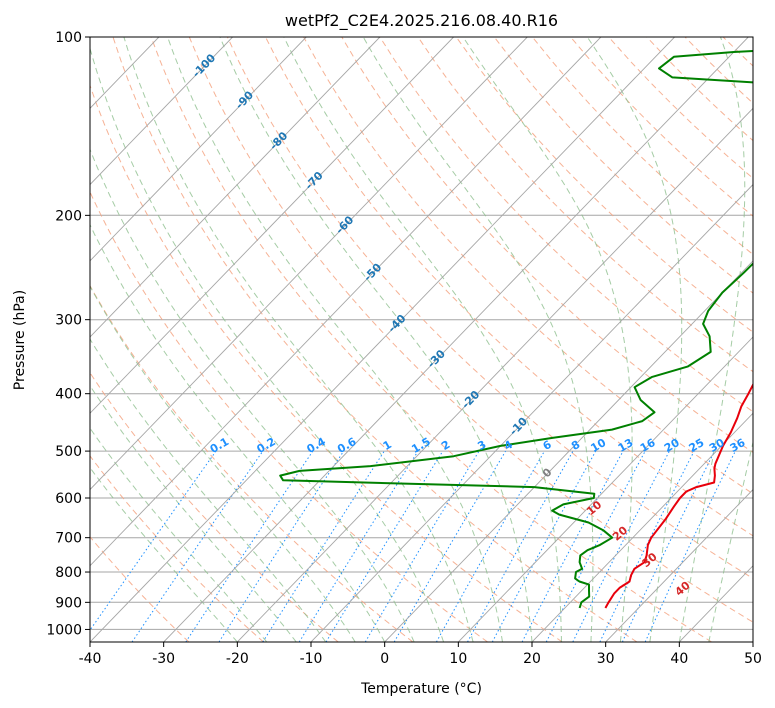 Image resolution: width=775 pixels, height=708 pixels. I want to click on mixing-ratio-label: 36, so click(738, 445).